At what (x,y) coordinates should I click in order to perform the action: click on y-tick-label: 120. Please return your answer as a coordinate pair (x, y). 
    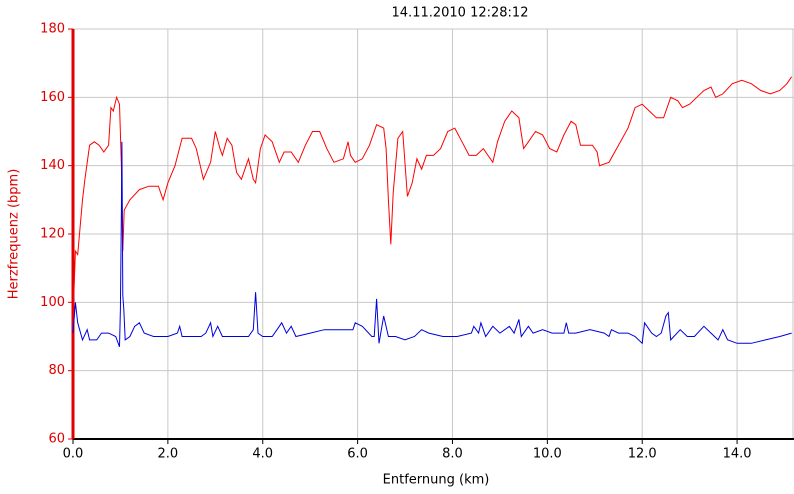
    Looking at the image, I should click on (52, 234).